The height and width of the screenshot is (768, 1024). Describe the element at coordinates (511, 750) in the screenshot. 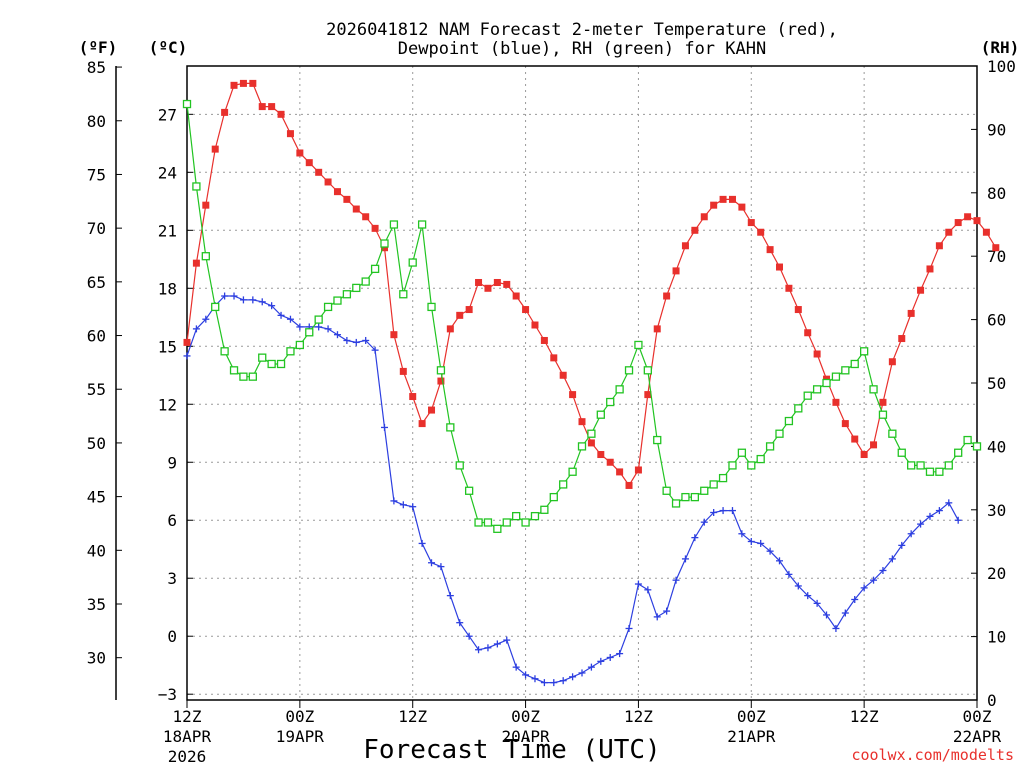

I see `x-axis-title: Forecast Time (UTC)` at that location.